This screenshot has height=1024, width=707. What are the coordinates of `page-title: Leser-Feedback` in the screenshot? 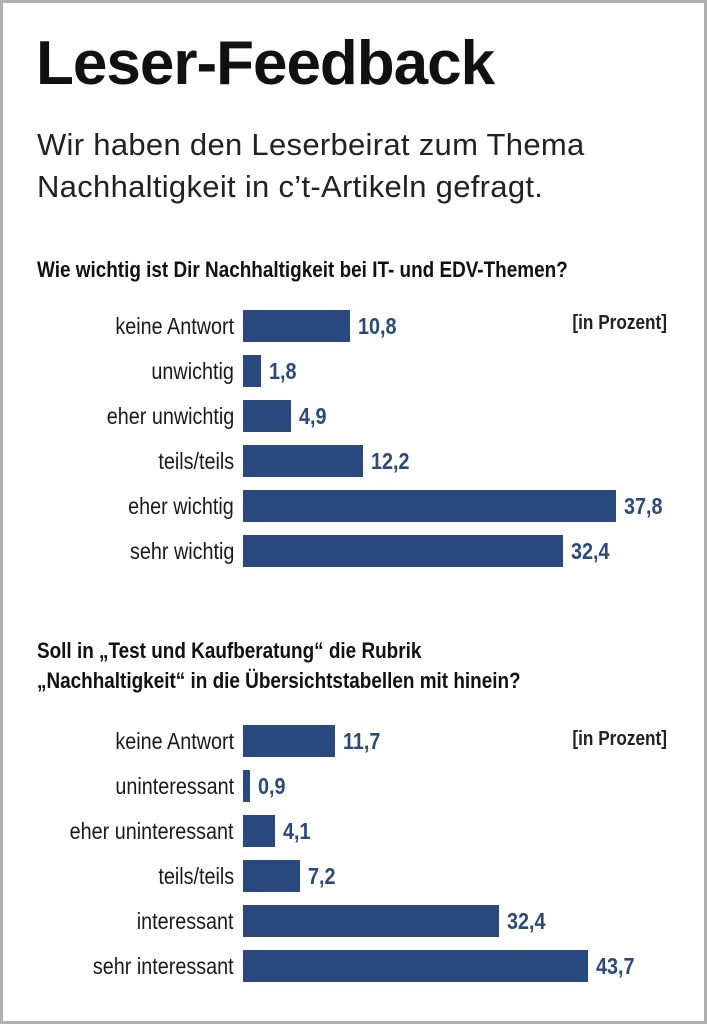 It's located at (265, 63).